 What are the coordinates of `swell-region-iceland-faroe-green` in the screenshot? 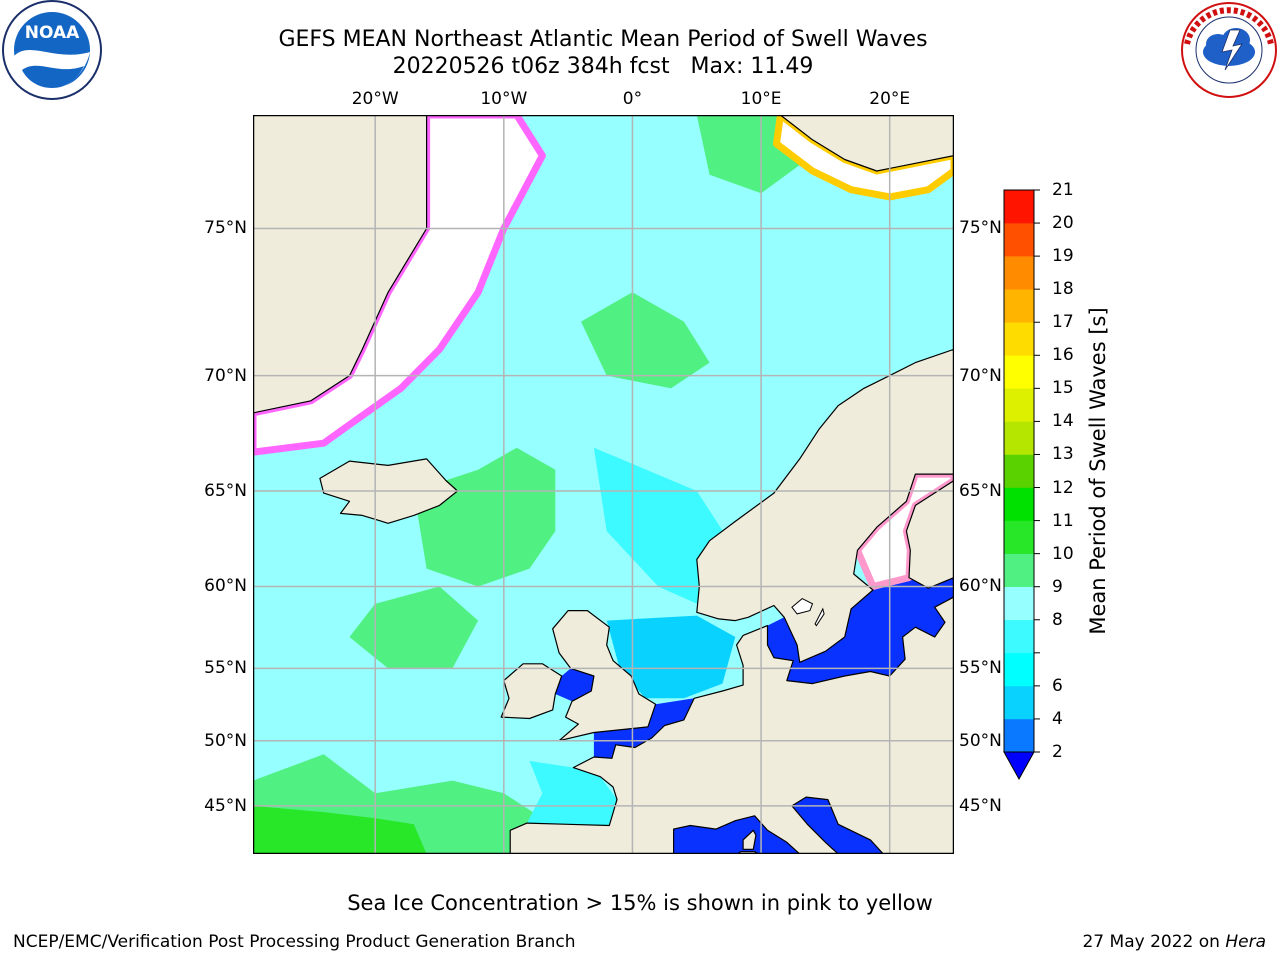 It's located at (484, 517).